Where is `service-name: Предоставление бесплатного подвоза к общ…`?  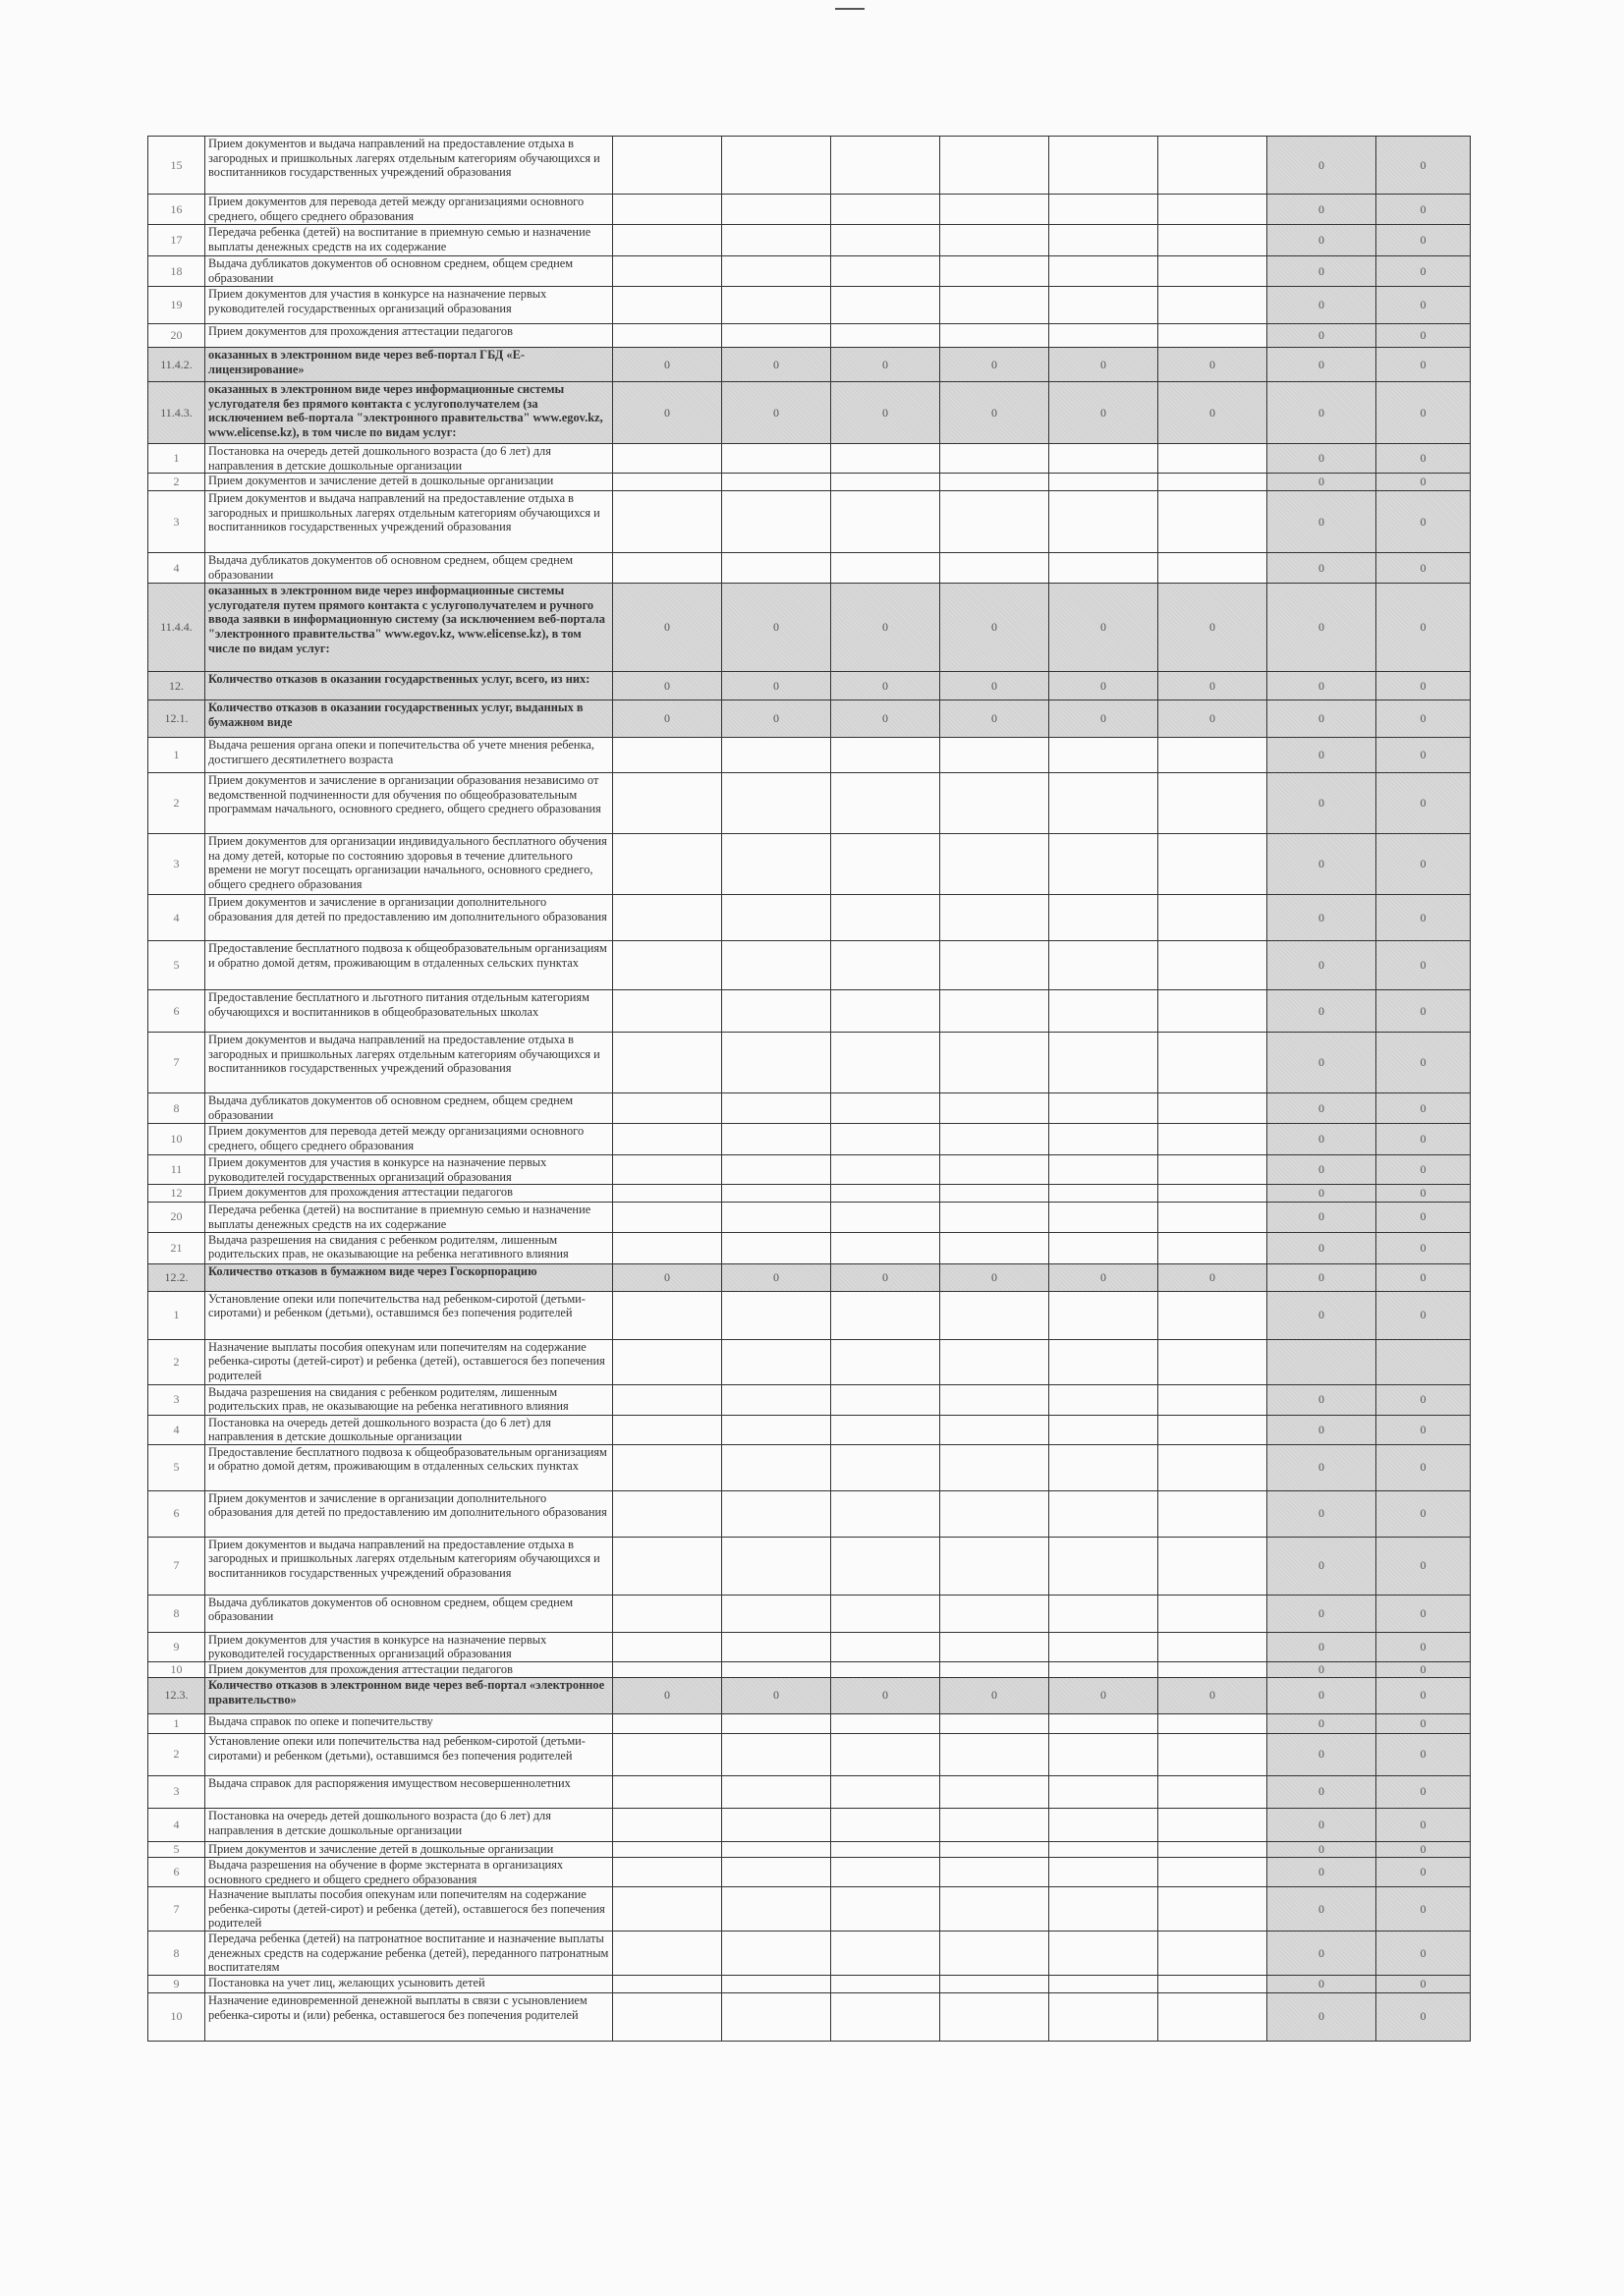 service-name: Предоставление бесплатного подвоза к общ… is located at coordinates (408, 1467).